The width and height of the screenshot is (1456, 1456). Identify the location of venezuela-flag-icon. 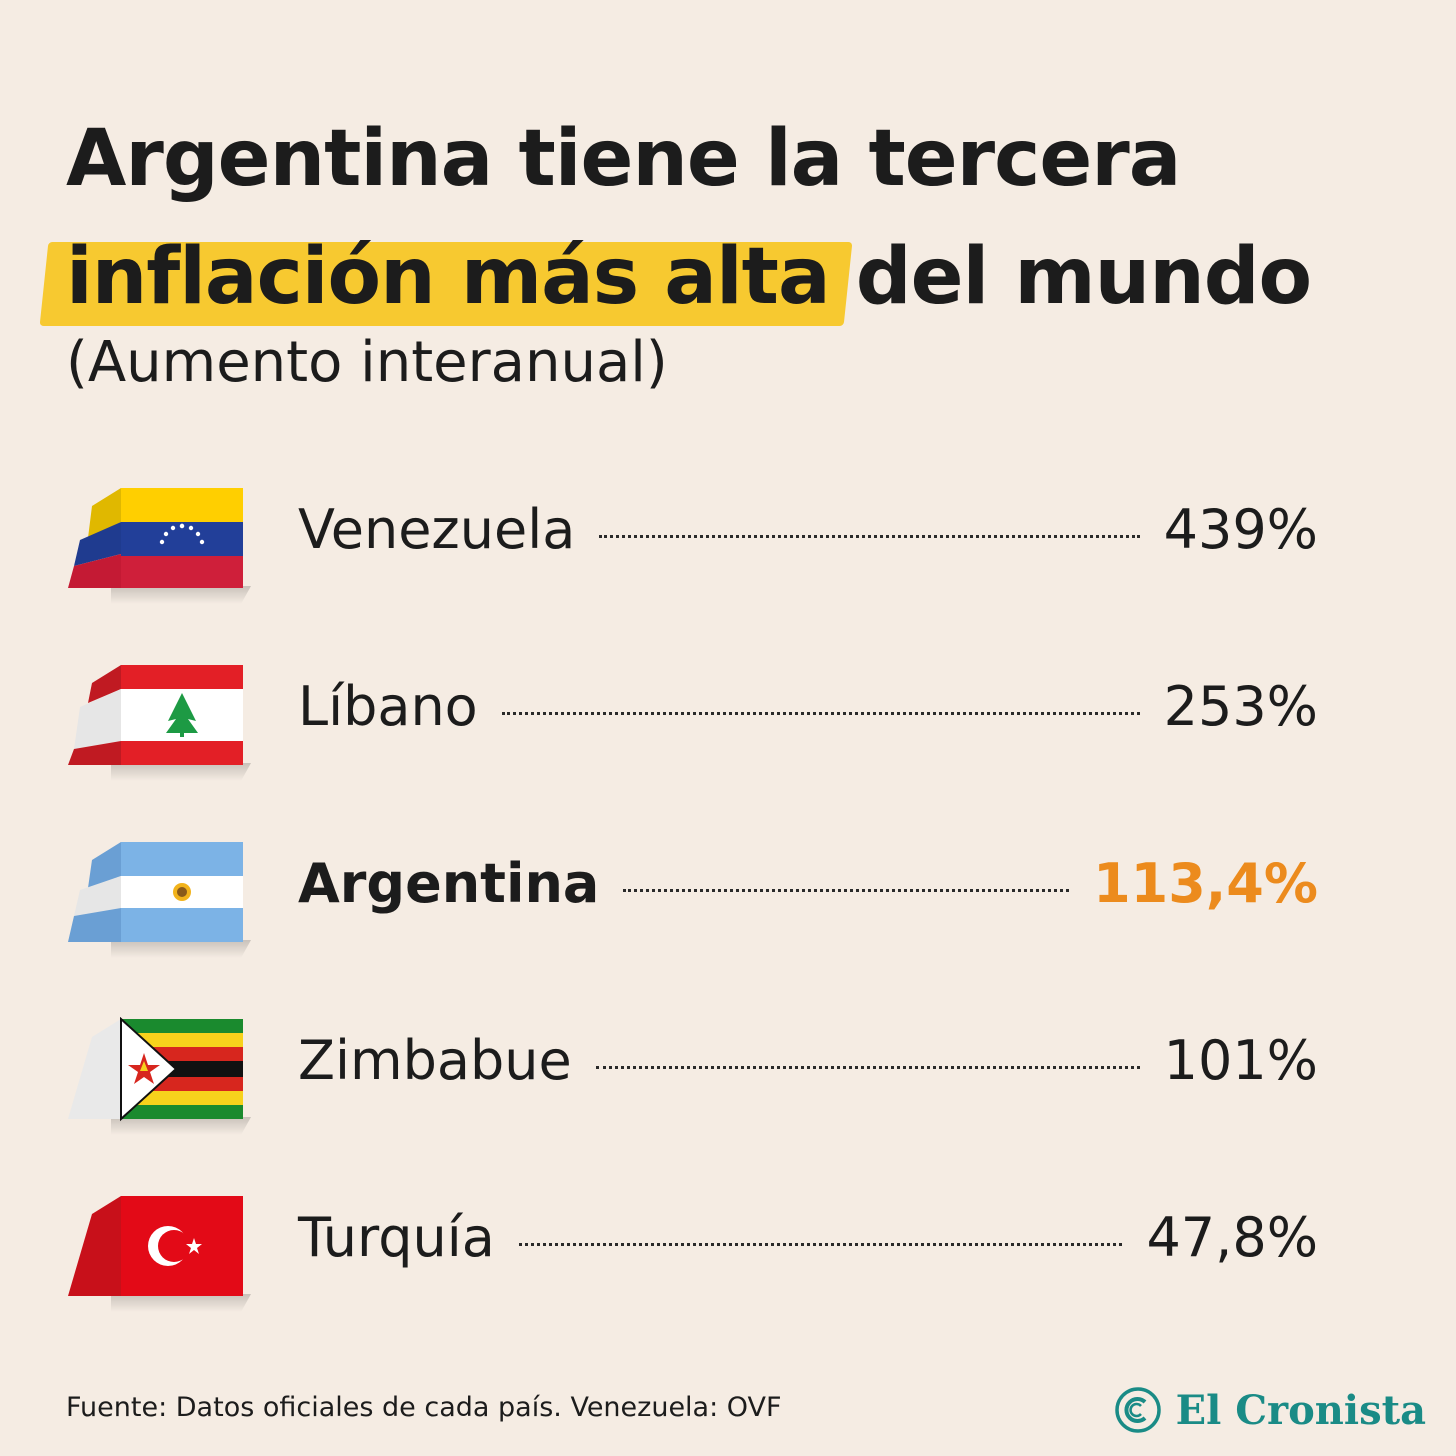
(159, 546).